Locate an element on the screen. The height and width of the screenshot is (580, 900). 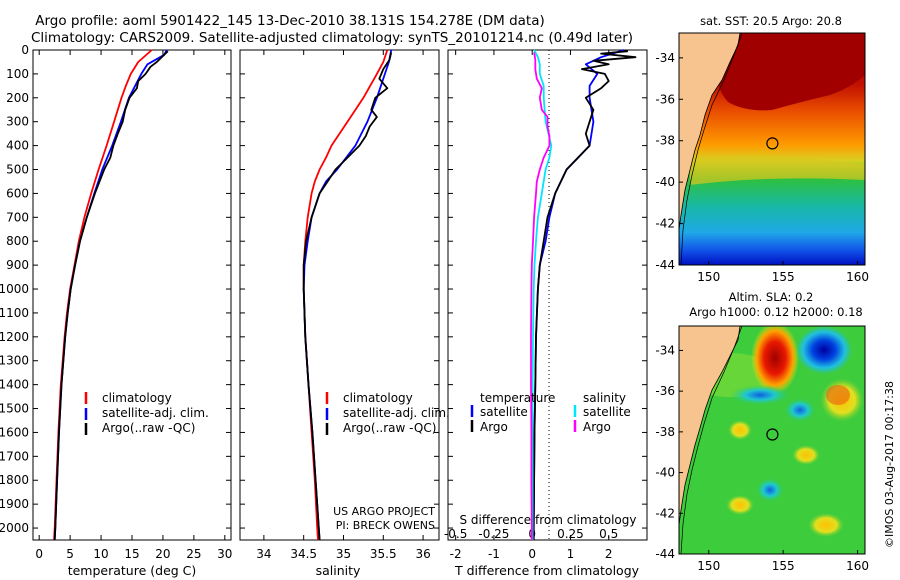
y-tick-label: 500 is located at coordinates (17, 170).